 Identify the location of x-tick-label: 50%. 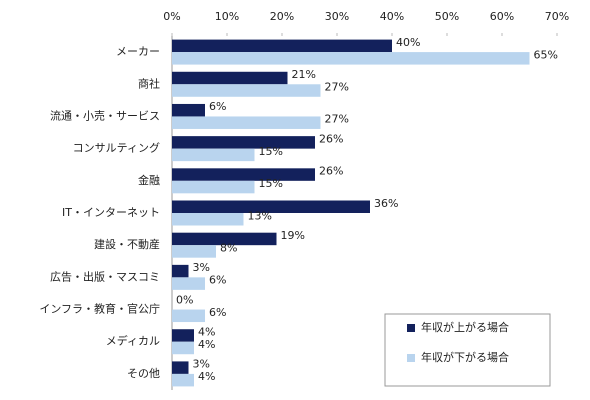
(447, 16).